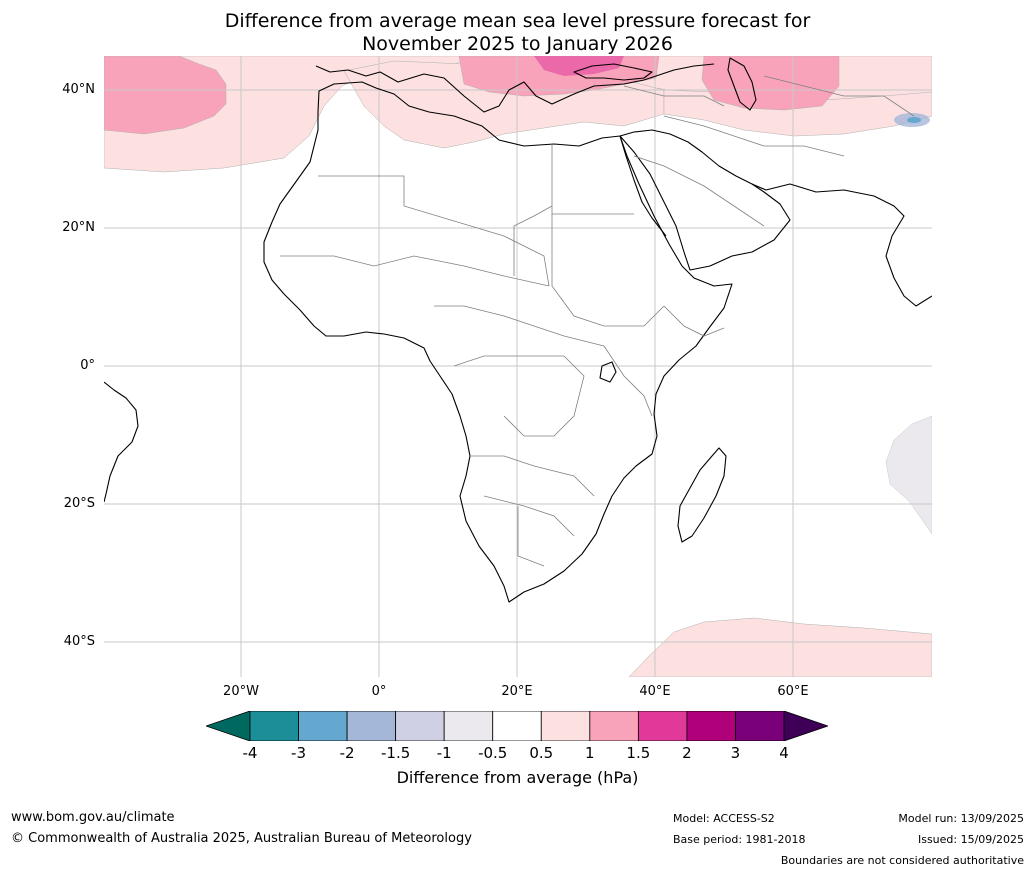 This screenshot has width=1035, height=873. What do you see at coordinates (347, 753) in the screenshot?
I see `colorbar-tick-label: -2` at bounding box center [347, 753].